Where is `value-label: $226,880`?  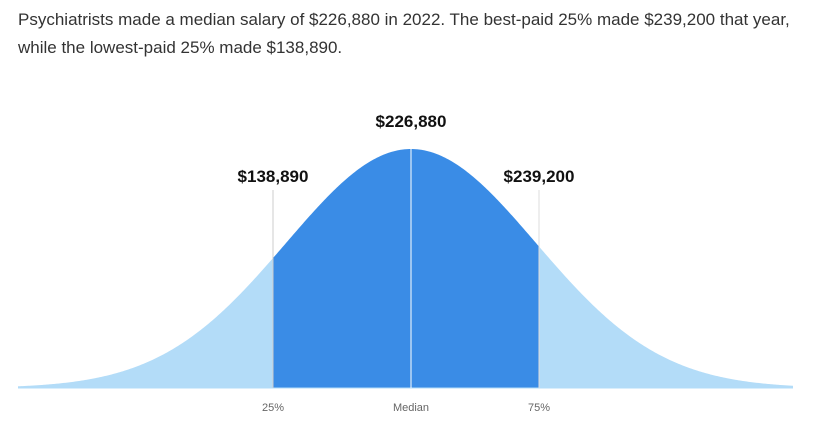
value-label: $226,880 is located at coordinates (411, 121).